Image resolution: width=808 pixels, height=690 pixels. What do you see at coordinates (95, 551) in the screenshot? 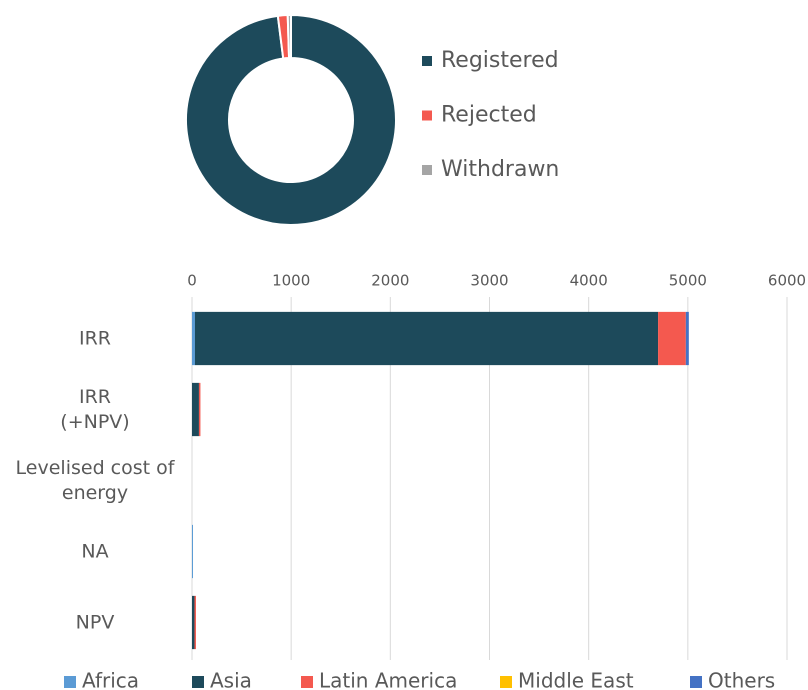
I see `y-tick-label: NA` at bounding box center [95, 551].